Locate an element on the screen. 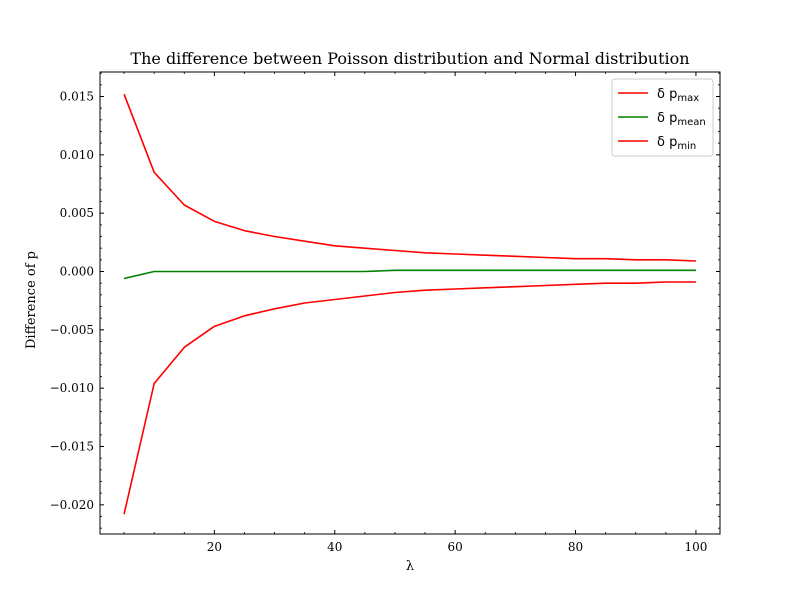 This screenshot has height=600, width=800. y-tick-label: 0.000 is located at coordinates (77, 272).